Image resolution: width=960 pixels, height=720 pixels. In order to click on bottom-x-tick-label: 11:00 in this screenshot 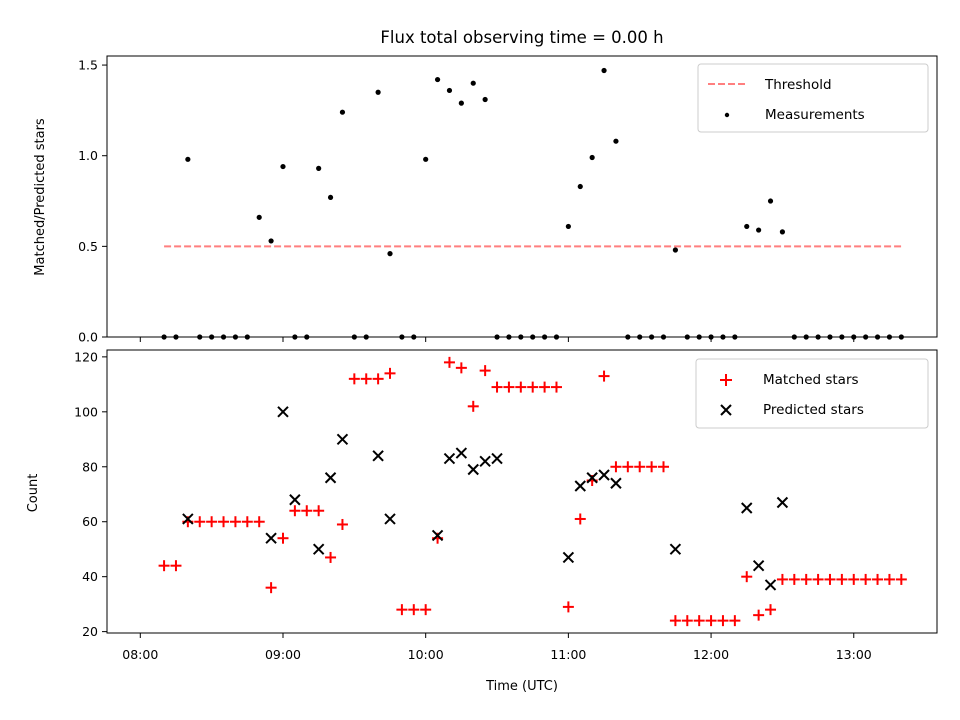, I will do `click(568, 654)`.